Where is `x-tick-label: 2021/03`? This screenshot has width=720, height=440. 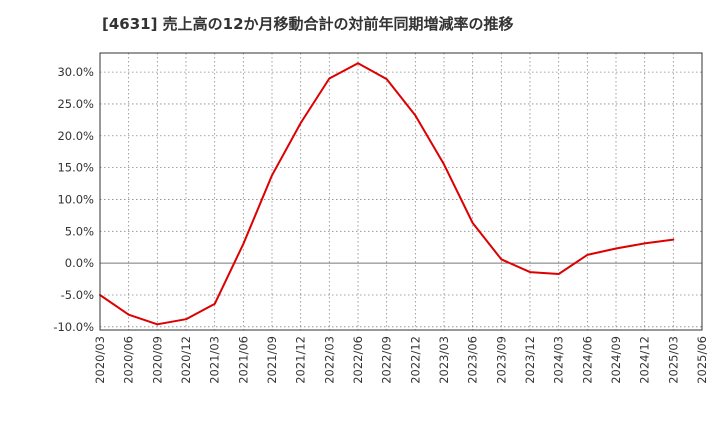
x-tick-label: 2021/03 is located at coordinates (215, 360).